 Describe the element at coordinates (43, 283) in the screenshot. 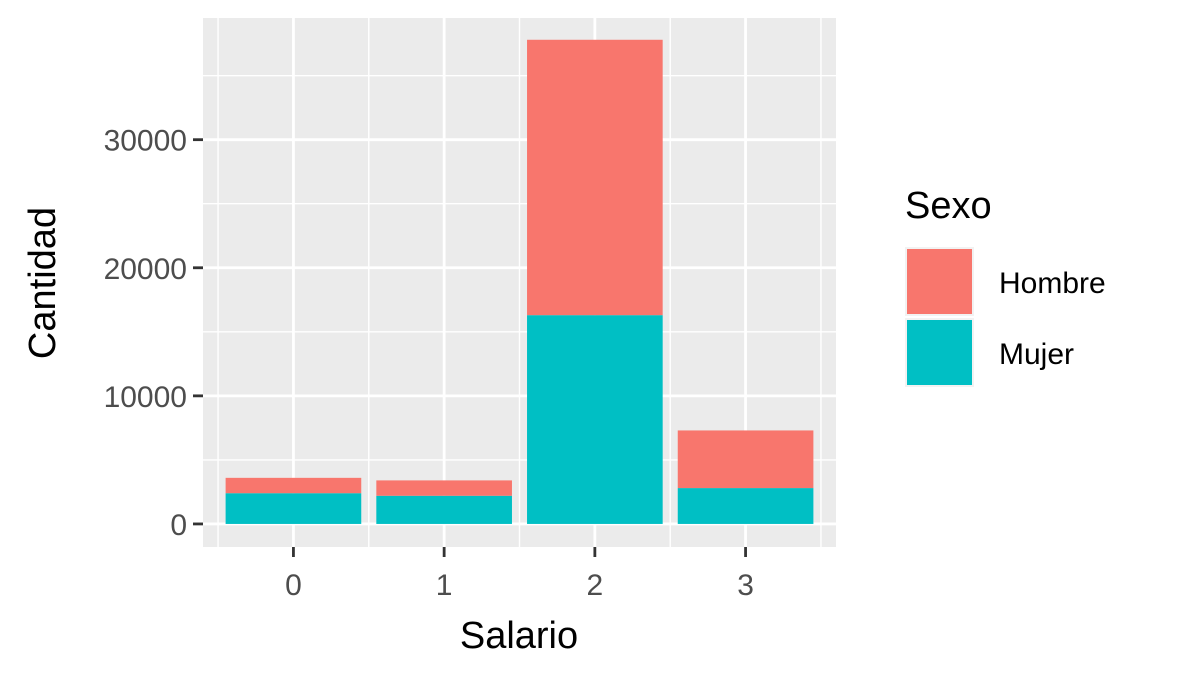

I see `y-axis-title: Cantidad` at that location.